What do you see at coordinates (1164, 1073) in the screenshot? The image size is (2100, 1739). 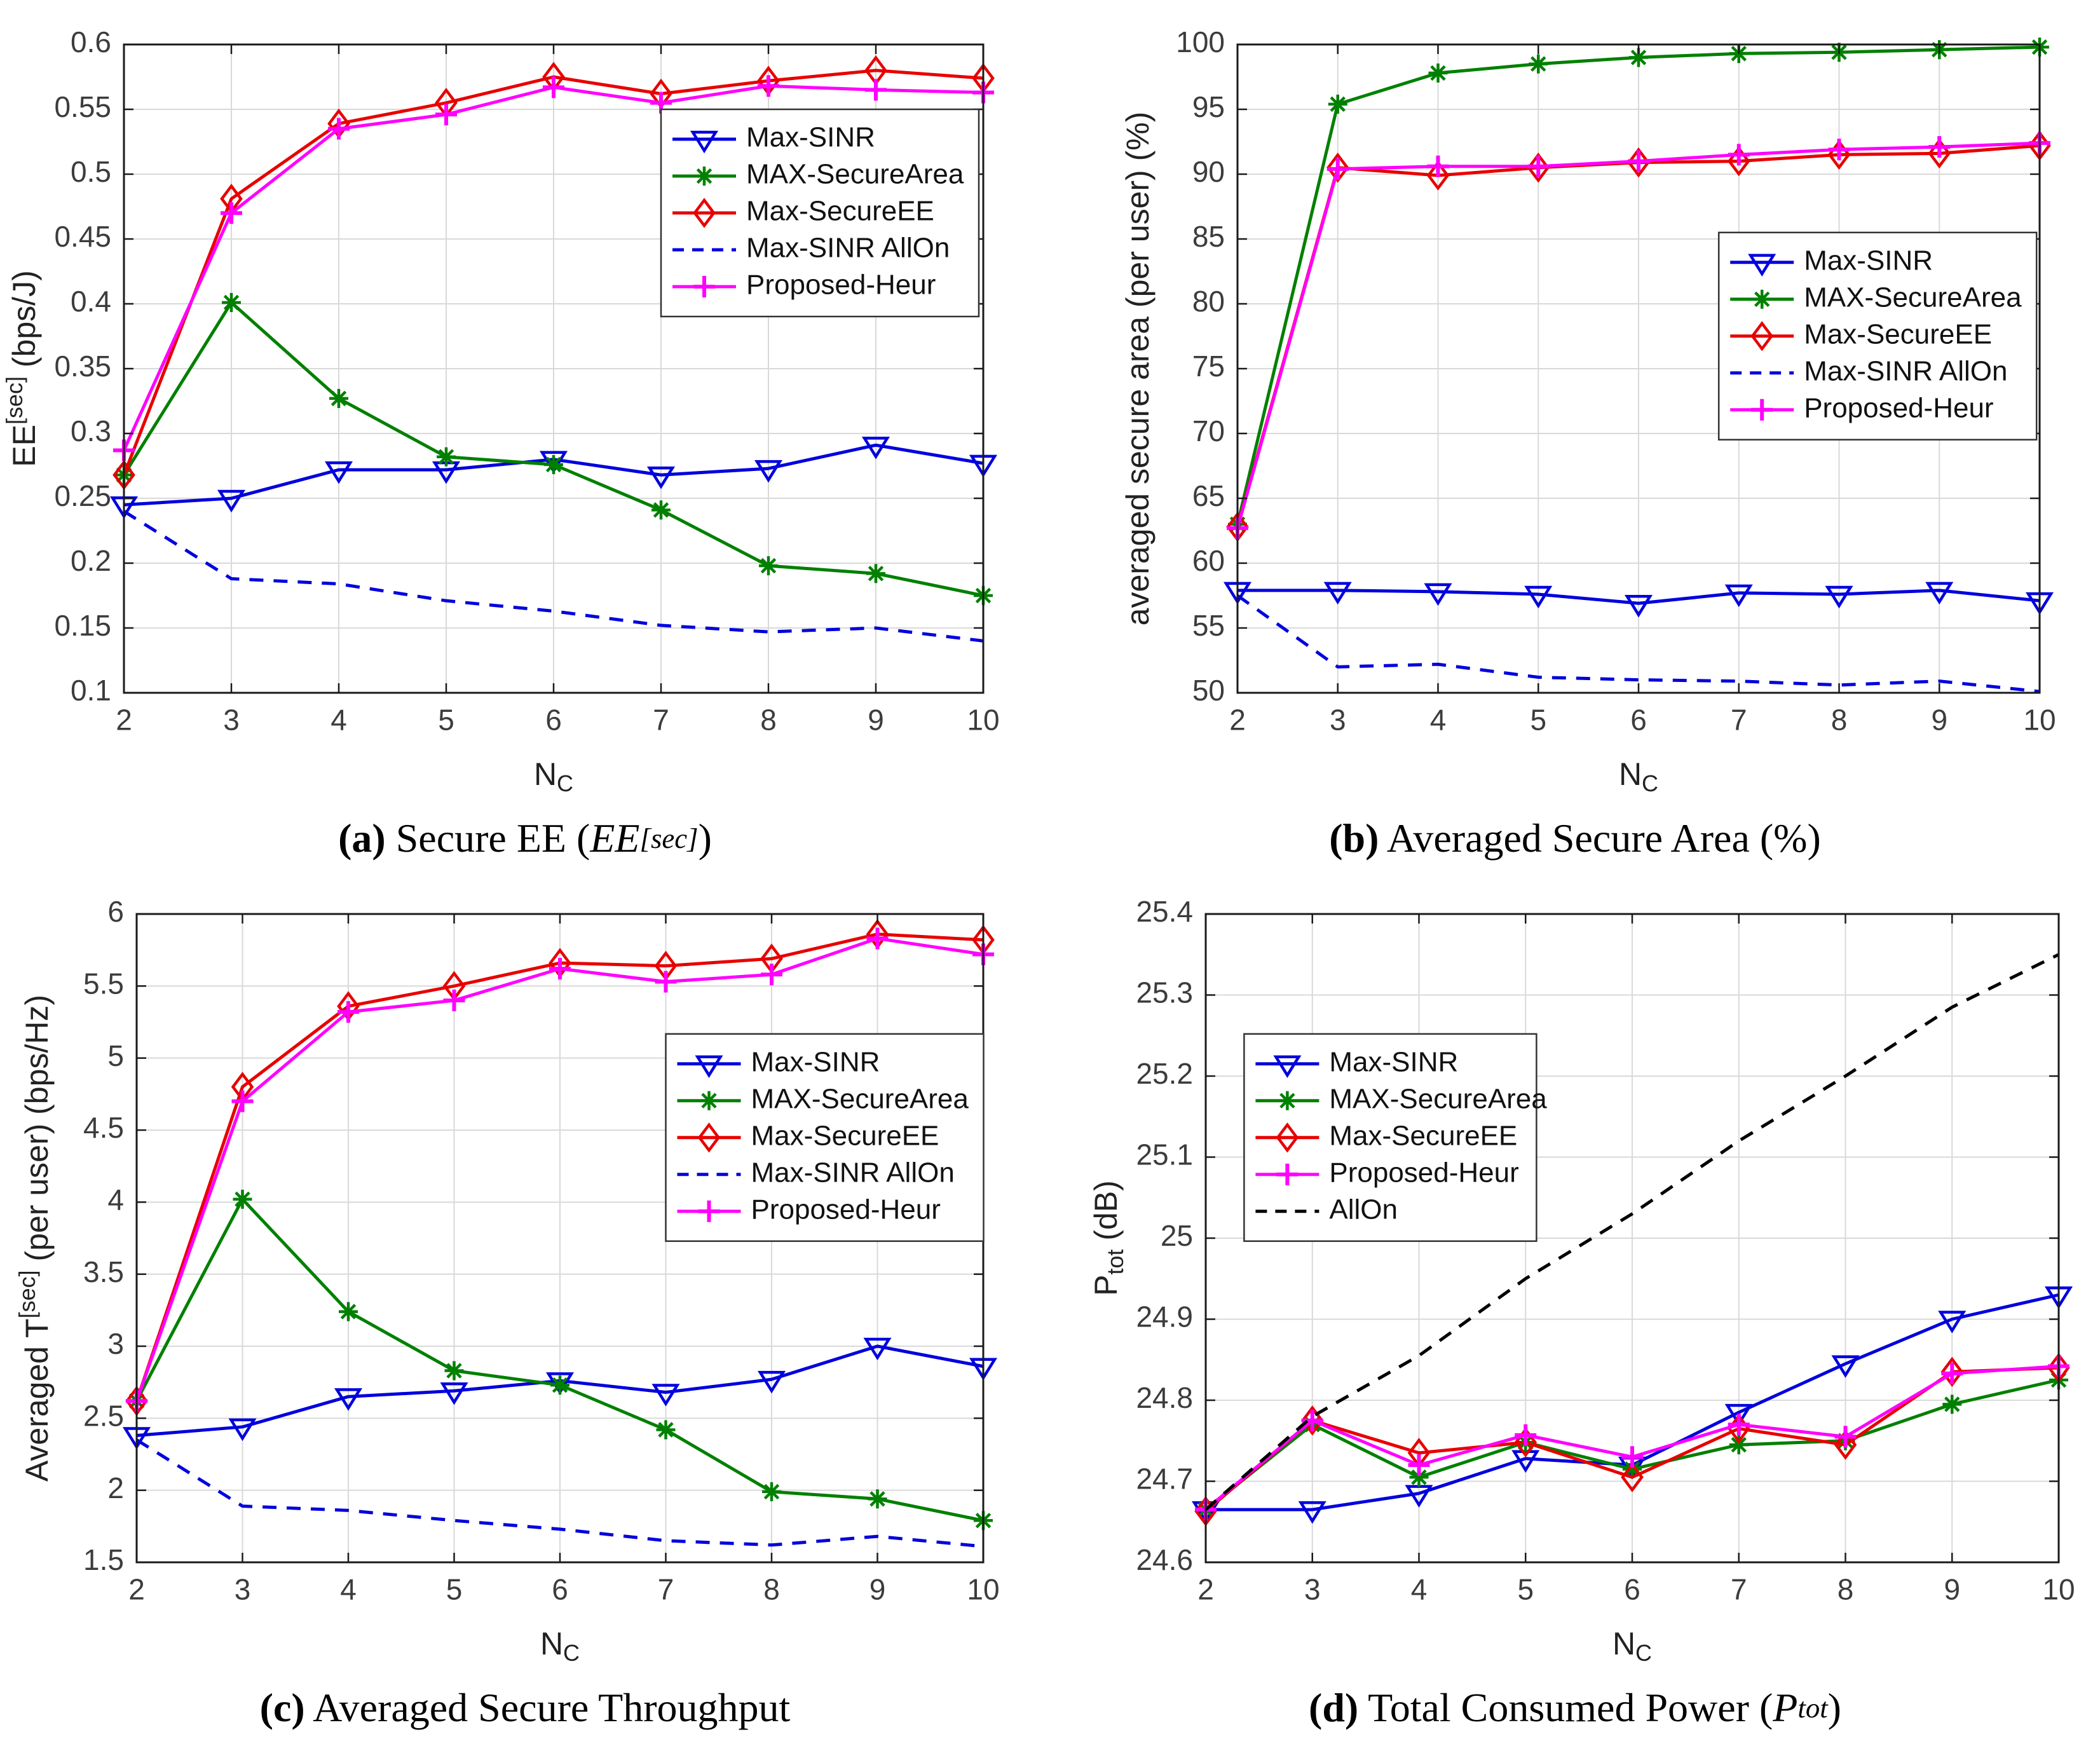 I see `y-tick-label: 25.2` at bounding box center [1164, 1073].